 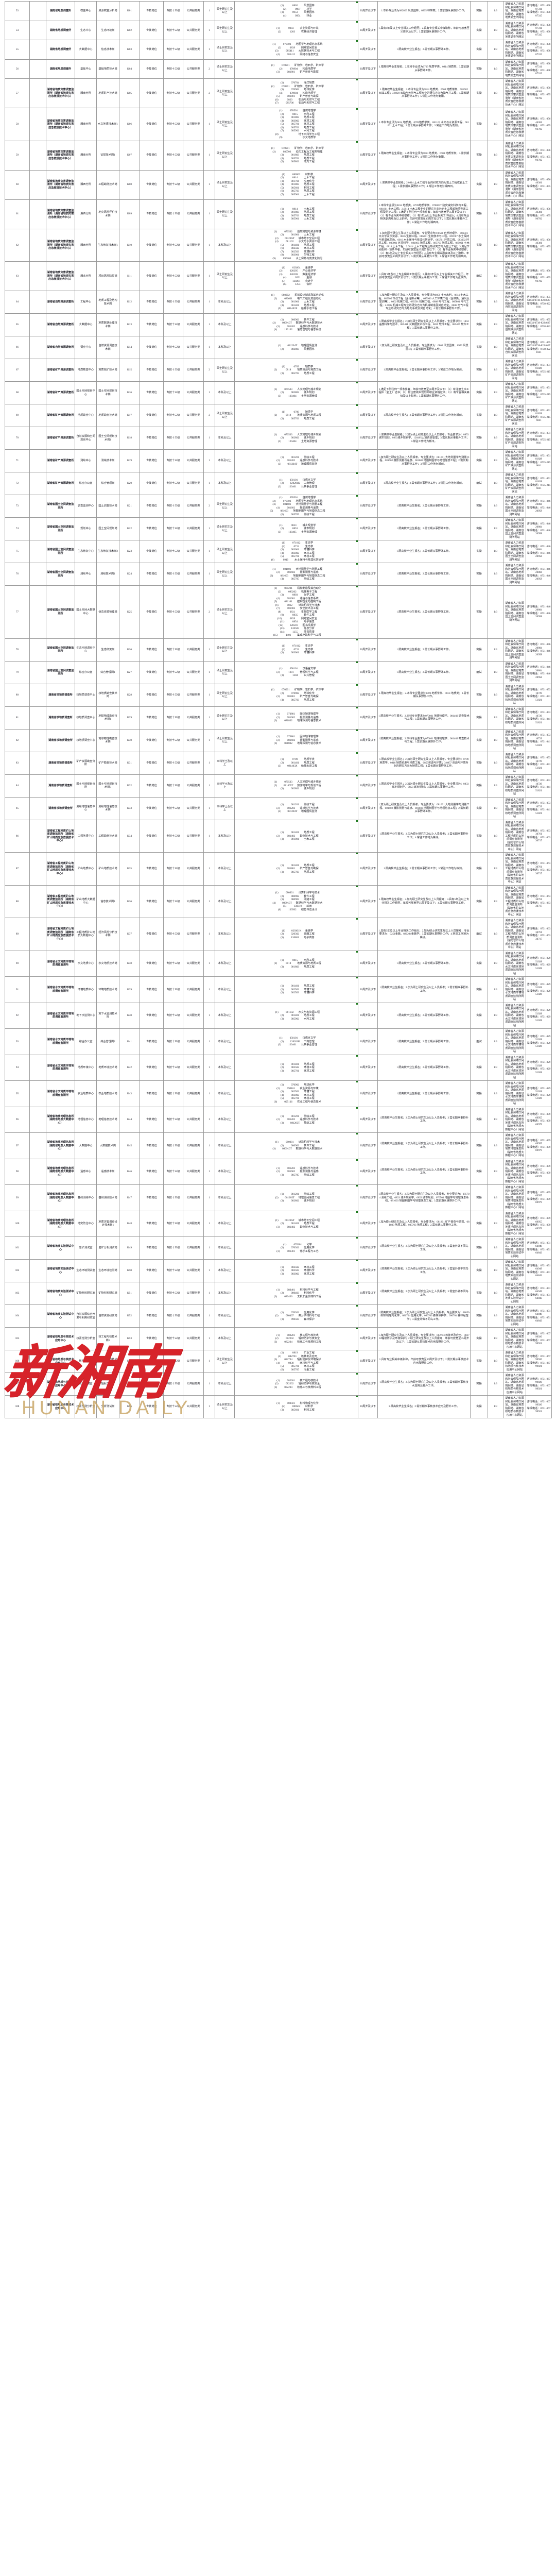 I want to click on internal-department: 岩矿测试室, so click(x=86, y=1248).